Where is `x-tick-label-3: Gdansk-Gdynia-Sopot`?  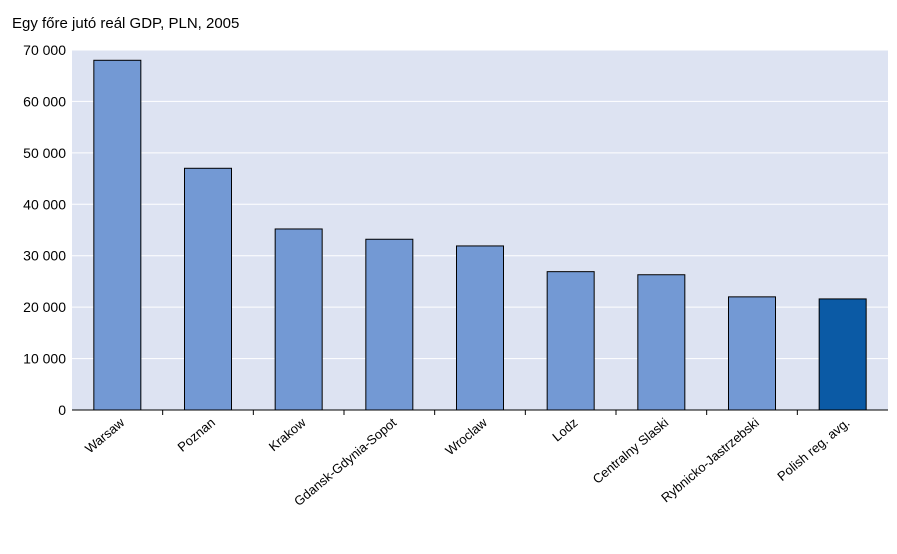 x-tick-label-3: Gdansk-Gdynia-Sopot is located at coordinates (345, 462).